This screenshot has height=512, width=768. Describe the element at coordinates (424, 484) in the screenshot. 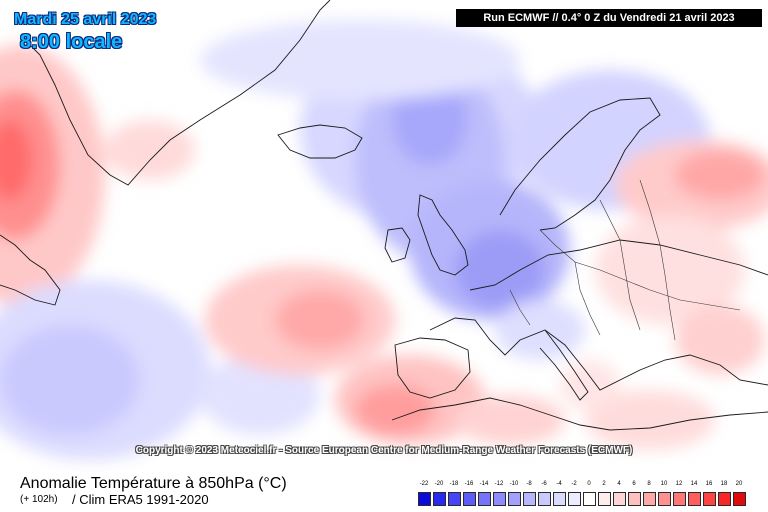

I see `legend-label: -22` at that location.